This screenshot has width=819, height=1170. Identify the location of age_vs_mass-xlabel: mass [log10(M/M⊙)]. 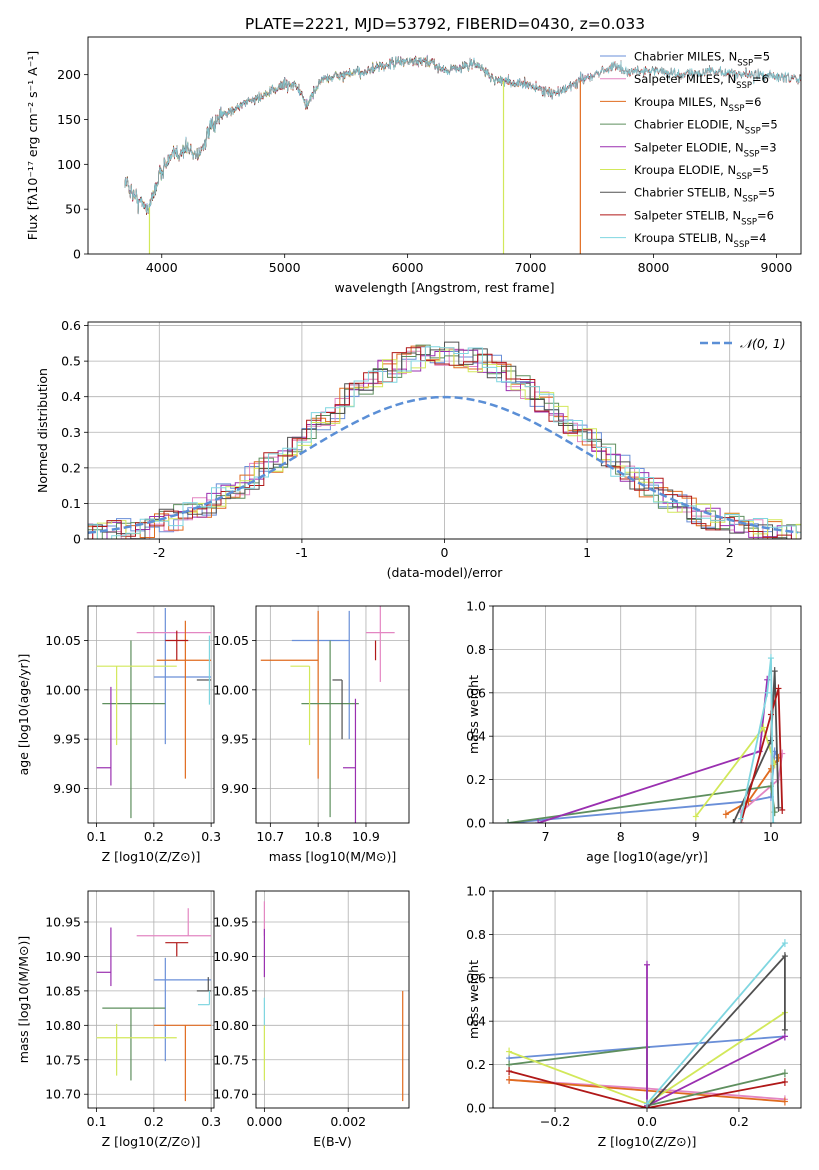
(333, 856).